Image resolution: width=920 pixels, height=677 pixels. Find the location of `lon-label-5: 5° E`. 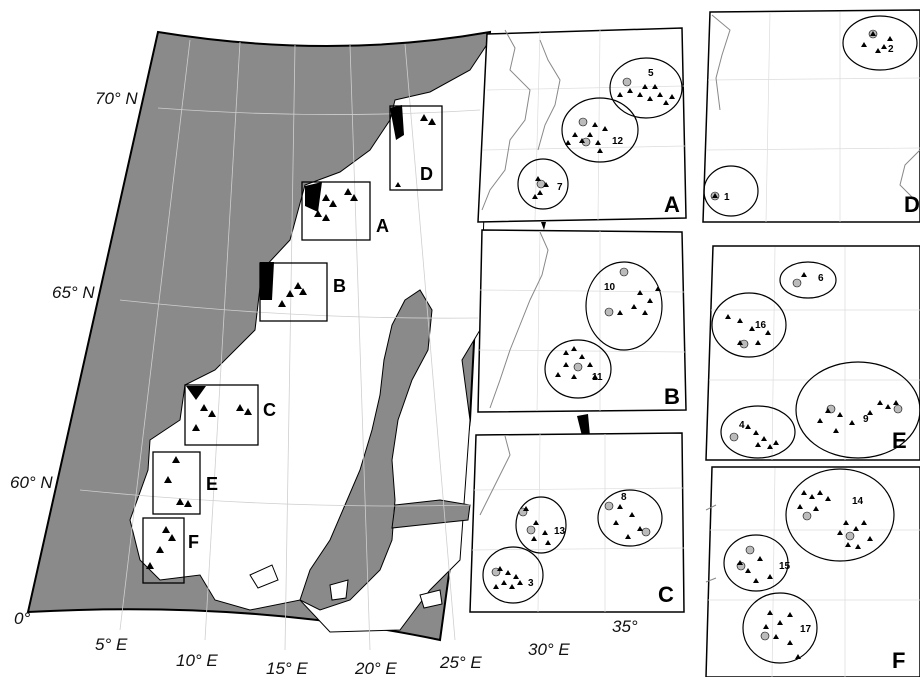

lon-label-5: 5° E is located at coordinates (111, 644).